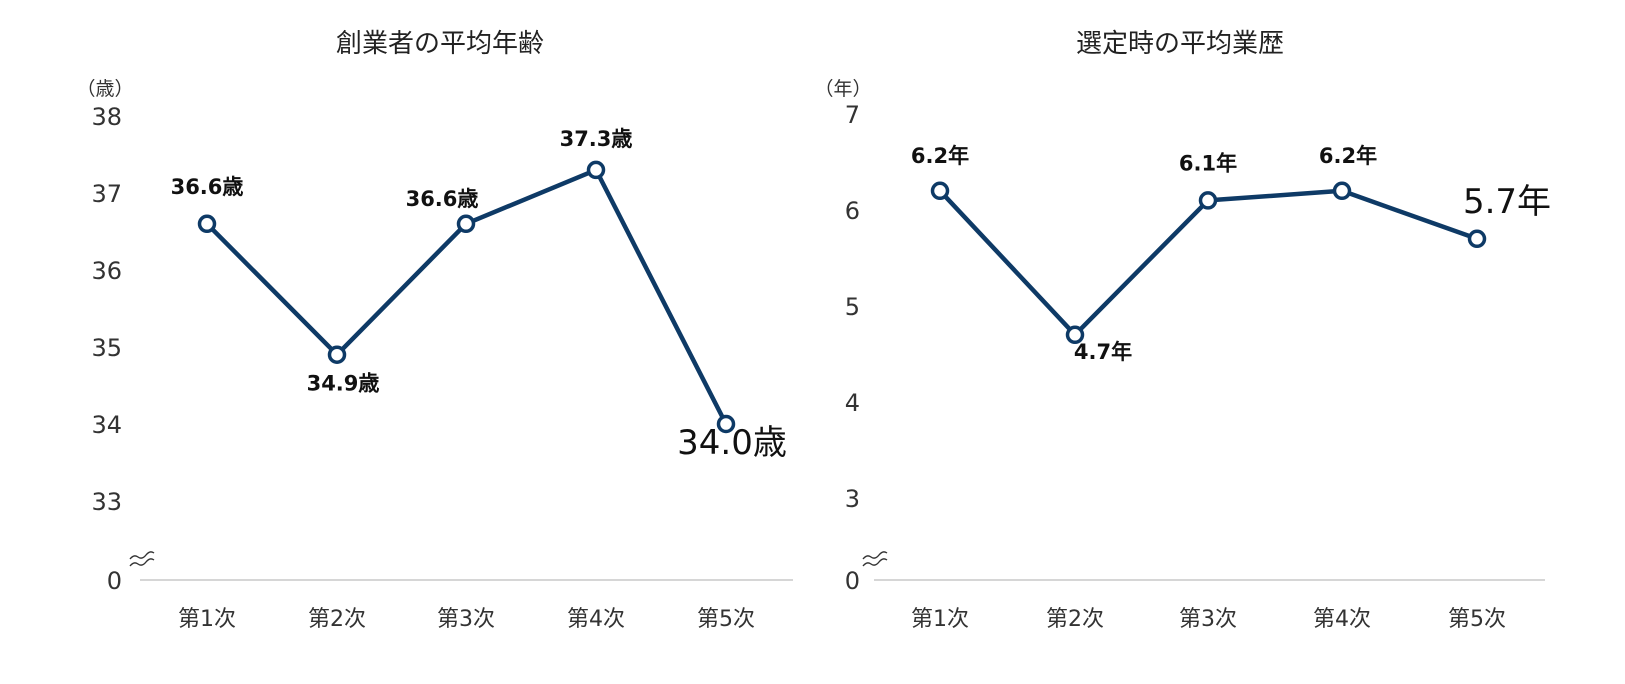  What do you see at coordinates (852, 211) in the screenshot?
I see `y-tick-label: 6` at bounding box center [852, 211].